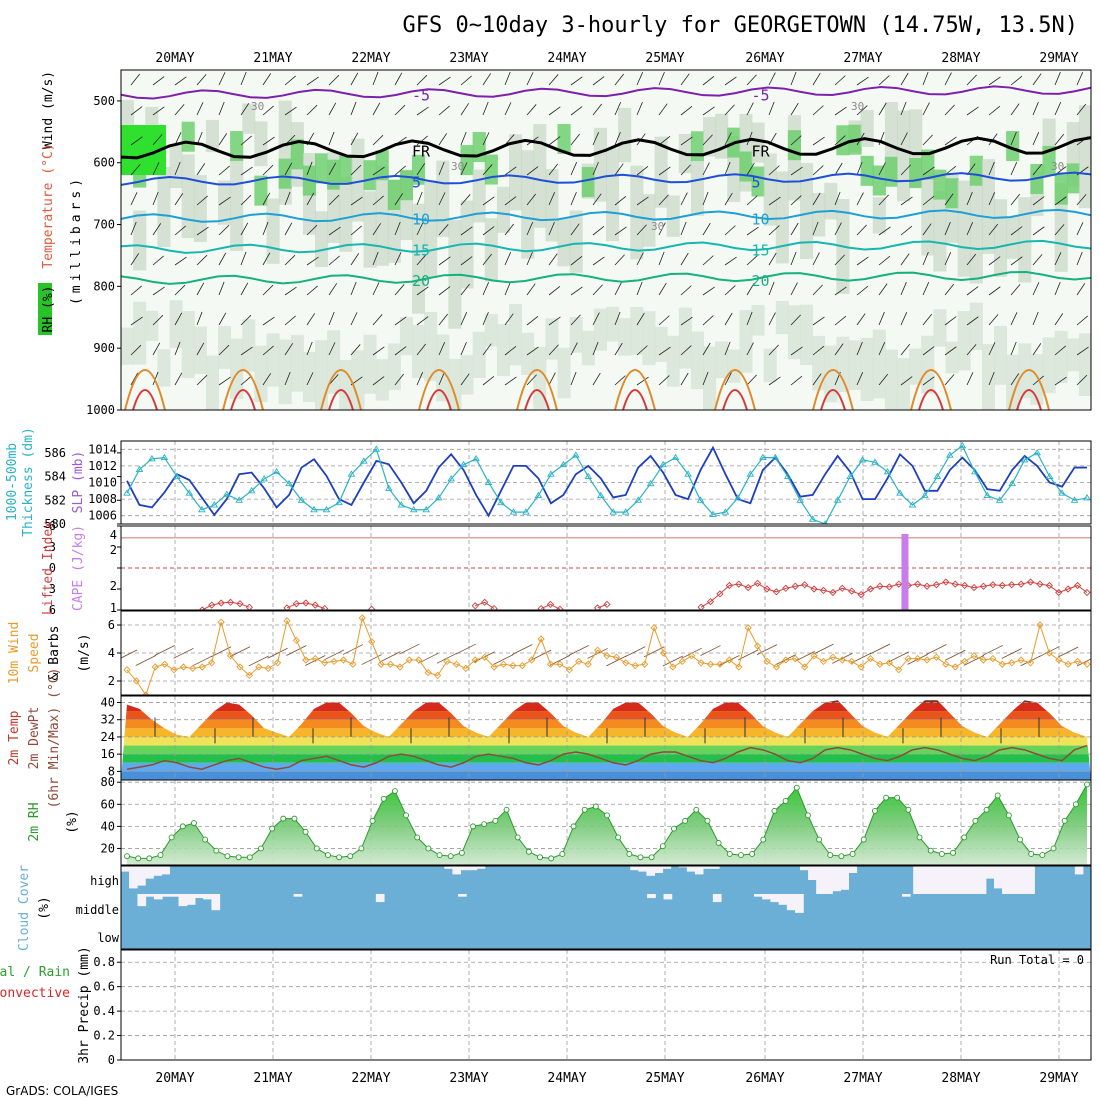 This screenshot has width=1100, height=1100. I want to click on date-label-top: 20MAY, so click(174, 58).